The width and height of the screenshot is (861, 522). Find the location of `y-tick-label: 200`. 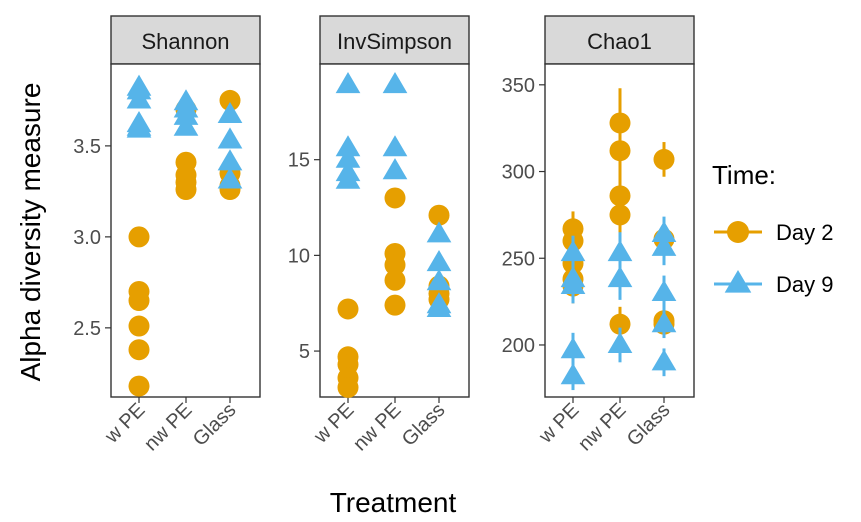

y-tick-label: 200 is located at coordinates (518, 346).